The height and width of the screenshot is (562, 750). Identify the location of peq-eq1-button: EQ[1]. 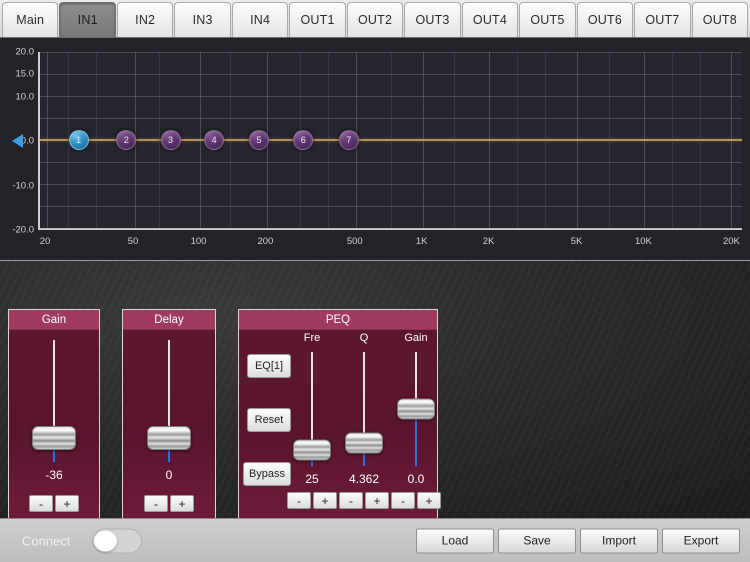
(269, 366).